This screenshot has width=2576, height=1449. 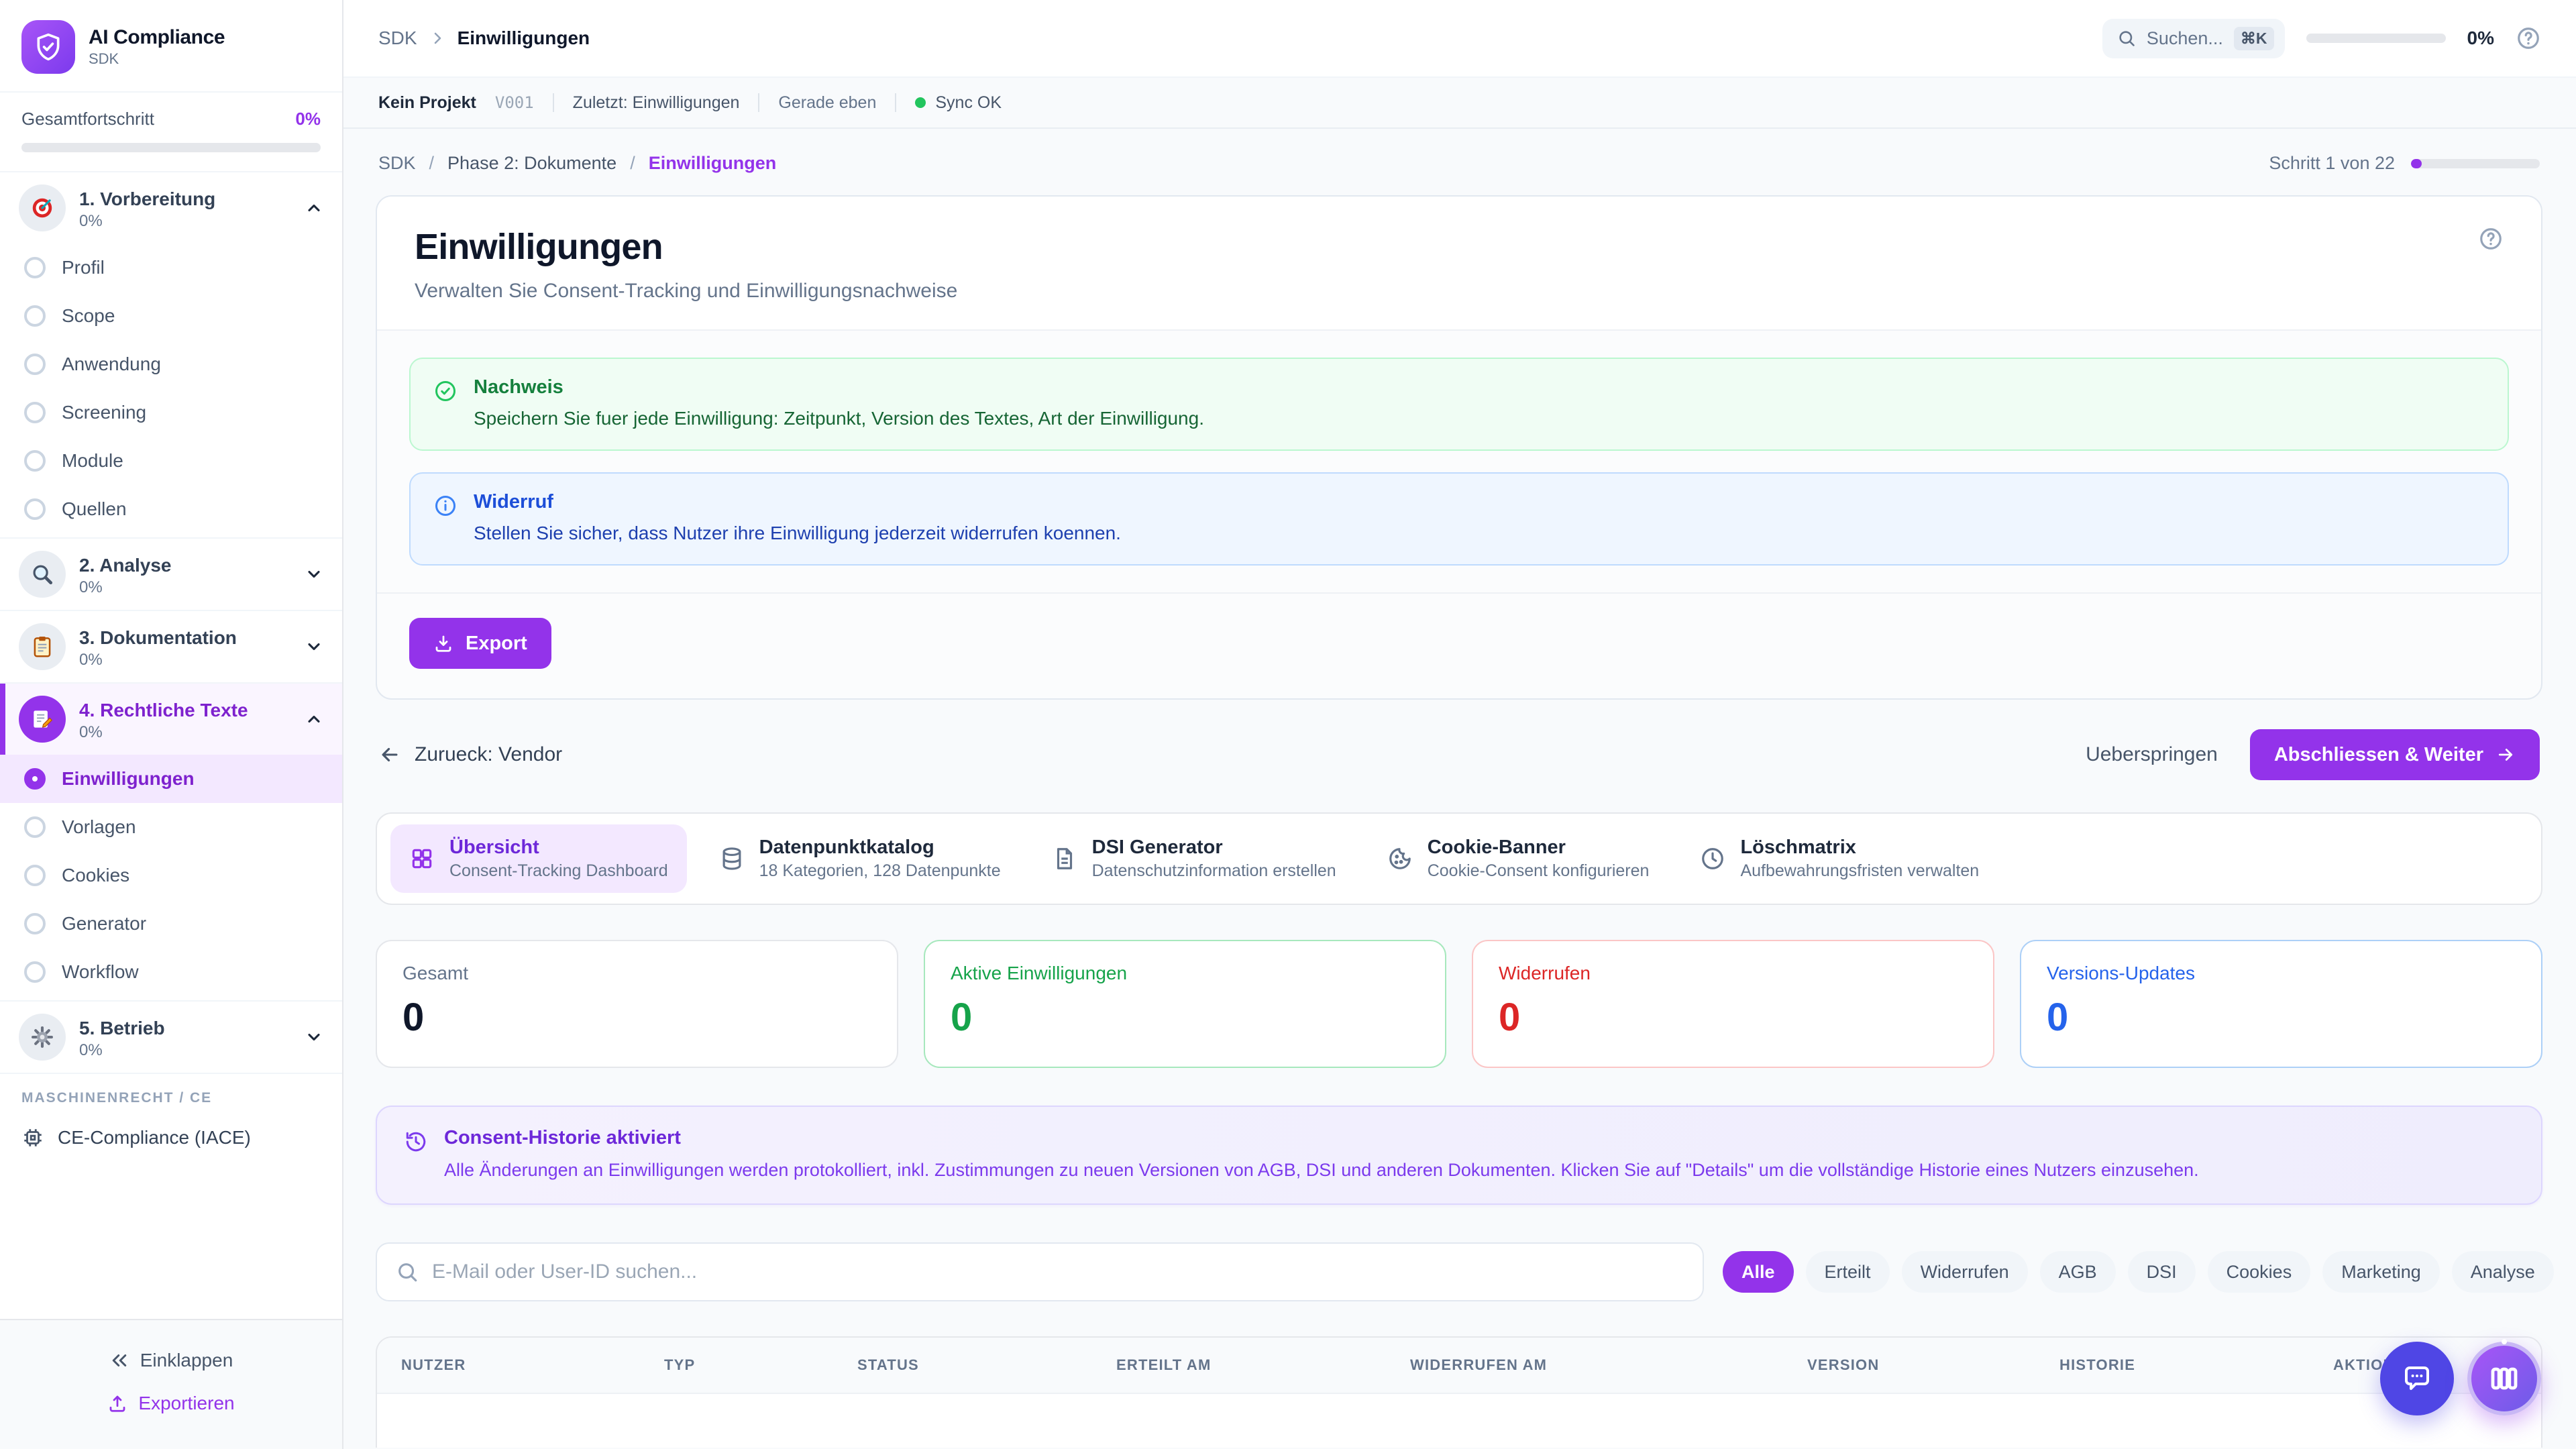 What do you see at coordinates (1964, 1272) in the screenshot?
I see `chip-widerrufen: Widerrufen` at bounding box center [1964, 1272].